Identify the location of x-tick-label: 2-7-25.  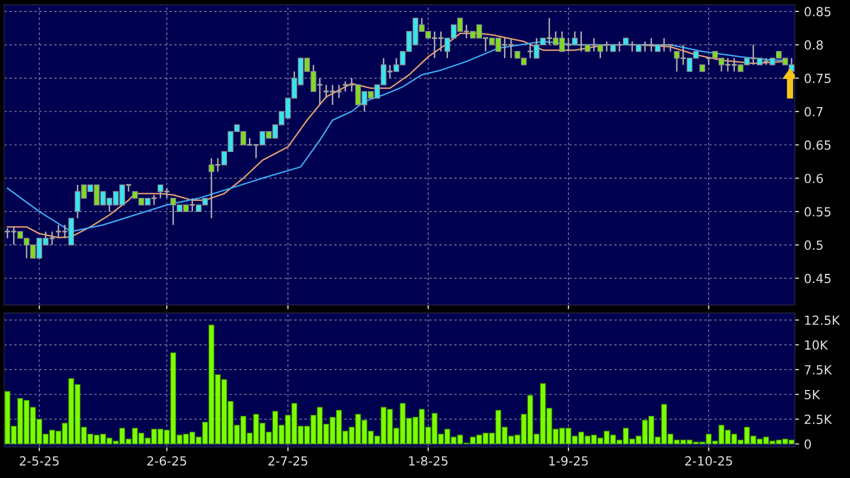
(288, 461).